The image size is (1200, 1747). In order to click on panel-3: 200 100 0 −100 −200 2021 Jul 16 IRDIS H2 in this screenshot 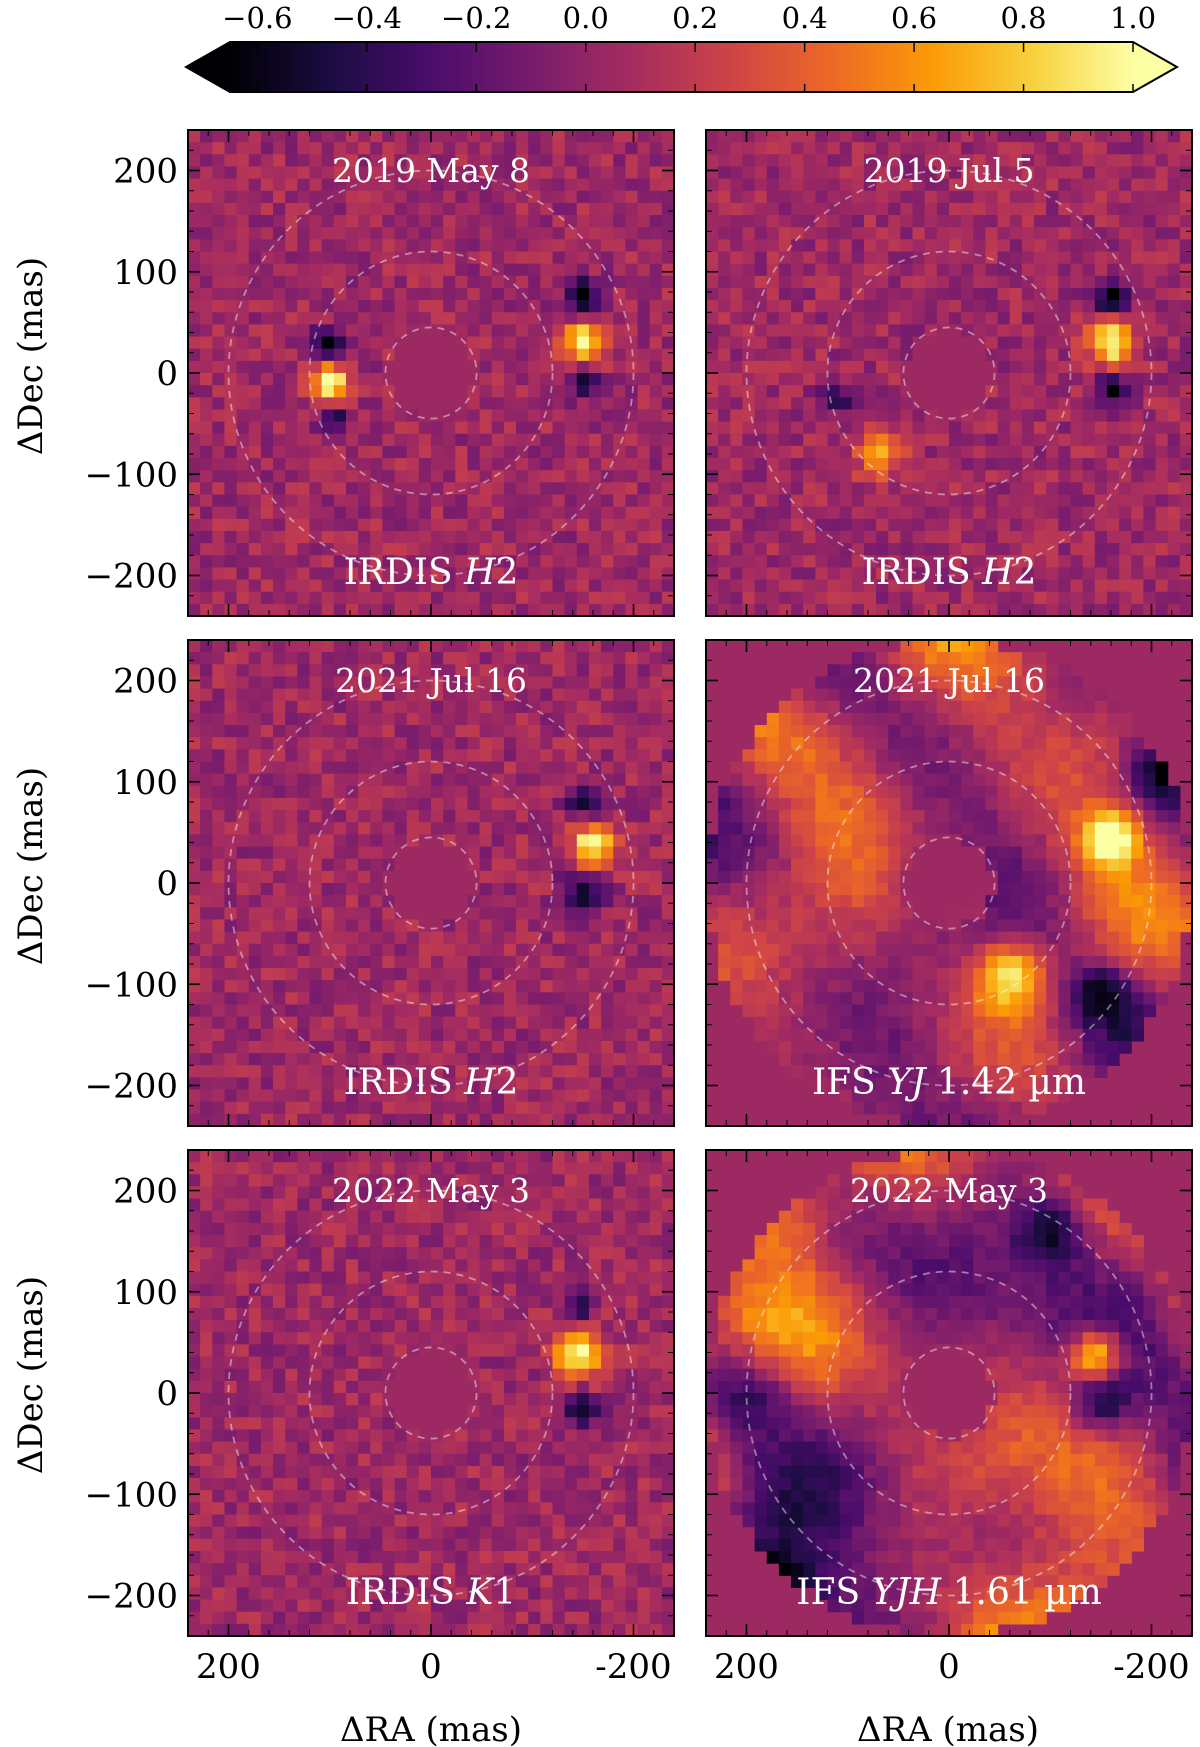, I will do `click(380, 883)`.